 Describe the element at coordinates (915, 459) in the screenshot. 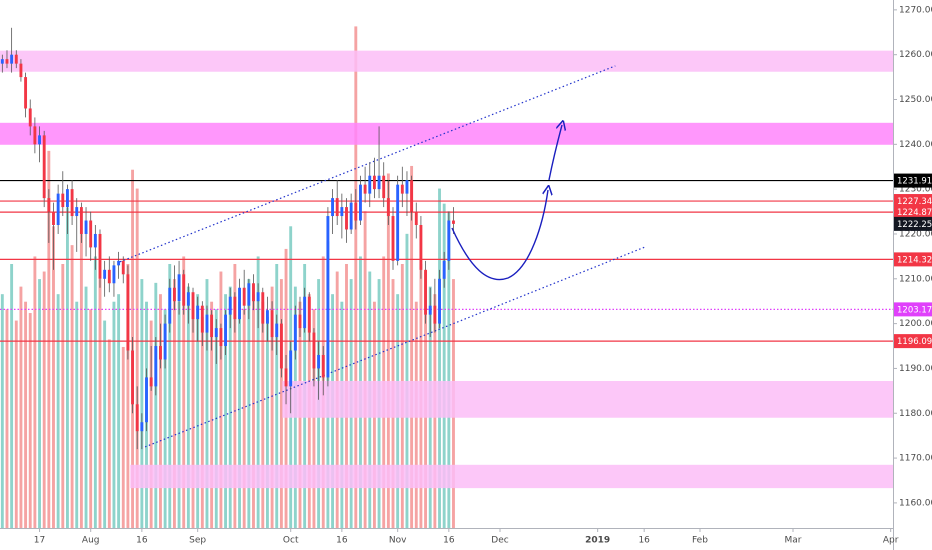

I see `y-tick-label: 1170.000` at that location.